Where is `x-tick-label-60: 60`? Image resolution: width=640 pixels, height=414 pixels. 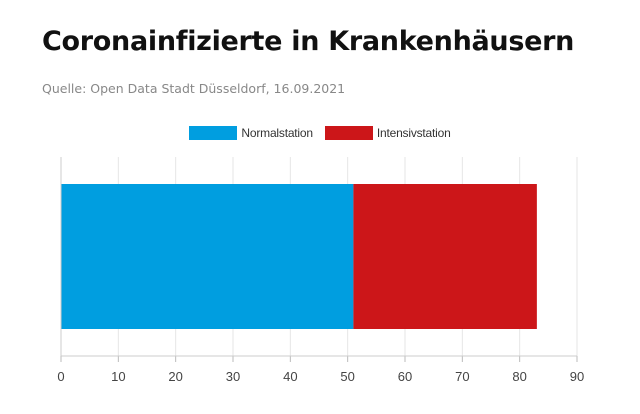 x-tick-label-60: 60 is located at coordinates (405, 376).